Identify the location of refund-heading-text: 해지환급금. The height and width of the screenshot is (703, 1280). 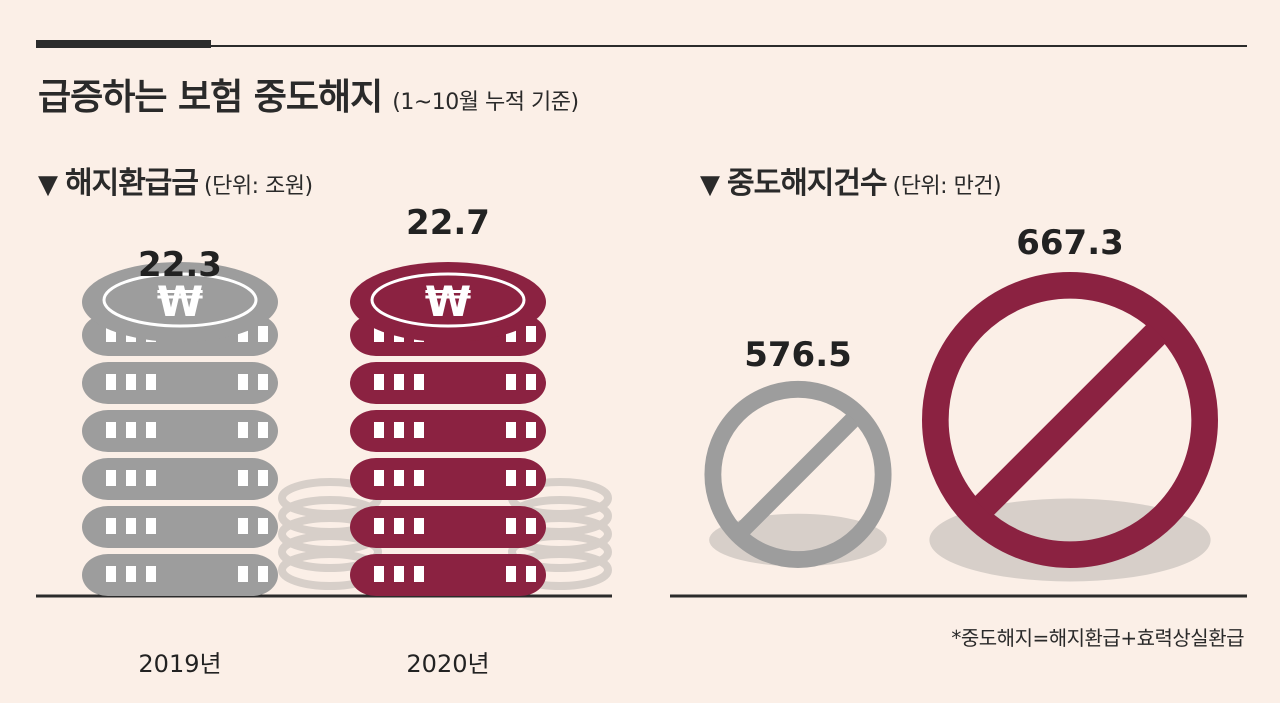
(132, 183).